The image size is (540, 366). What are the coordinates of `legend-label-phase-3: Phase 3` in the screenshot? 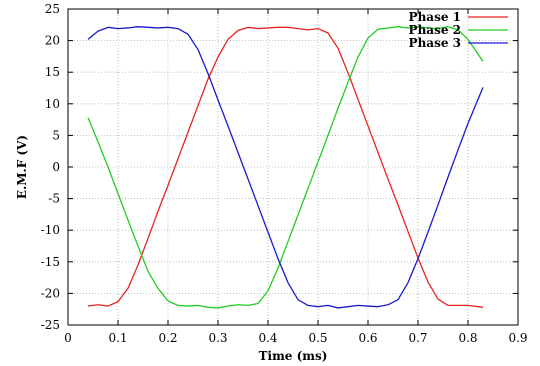 It's located at (435, 43).